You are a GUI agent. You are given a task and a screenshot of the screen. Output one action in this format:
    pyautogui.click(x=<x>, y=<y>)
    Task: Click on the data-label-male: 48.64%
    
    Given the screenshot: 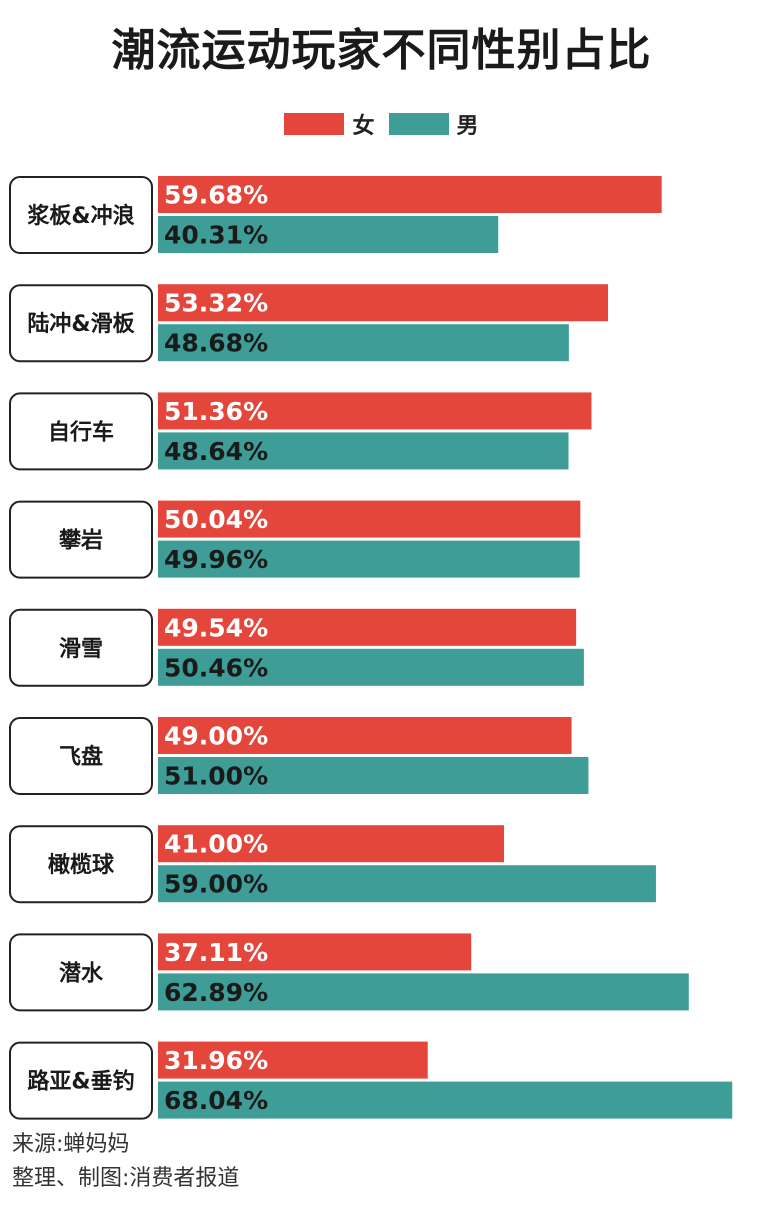 What is the action you would take?
    pyautogui.click(x=216, y=451)
    